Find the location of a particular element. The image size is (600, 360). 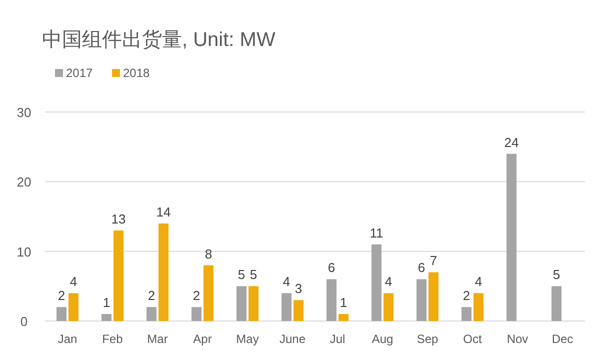

x-tick-label: Dec is located at coordinates (563, 339).